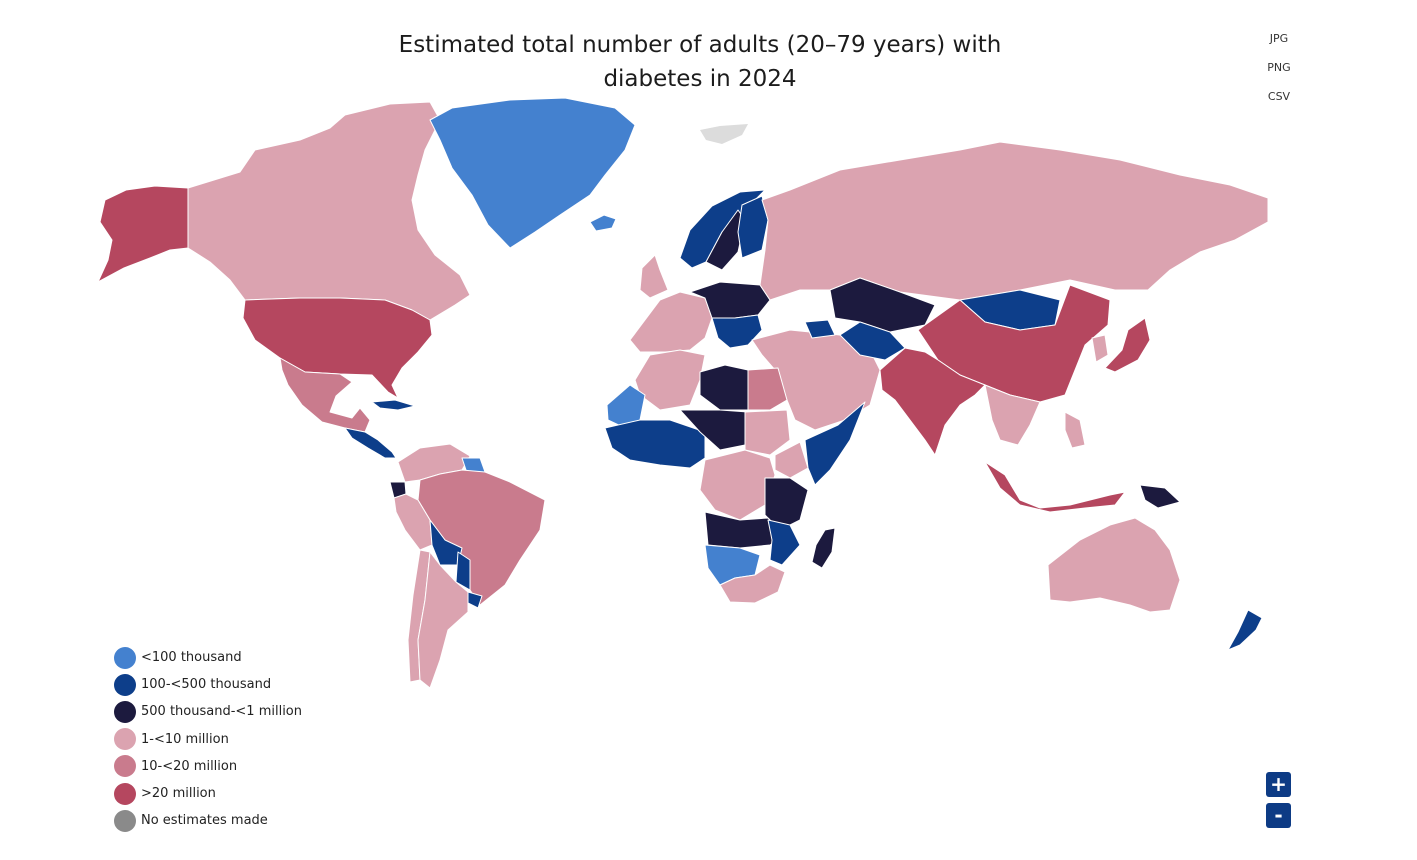 The width and height of the screenshot is (1417, 860). Describe the element at coordinates (1279, 96) in the screenshot. I see `export-csv-button: CSV` at that location.